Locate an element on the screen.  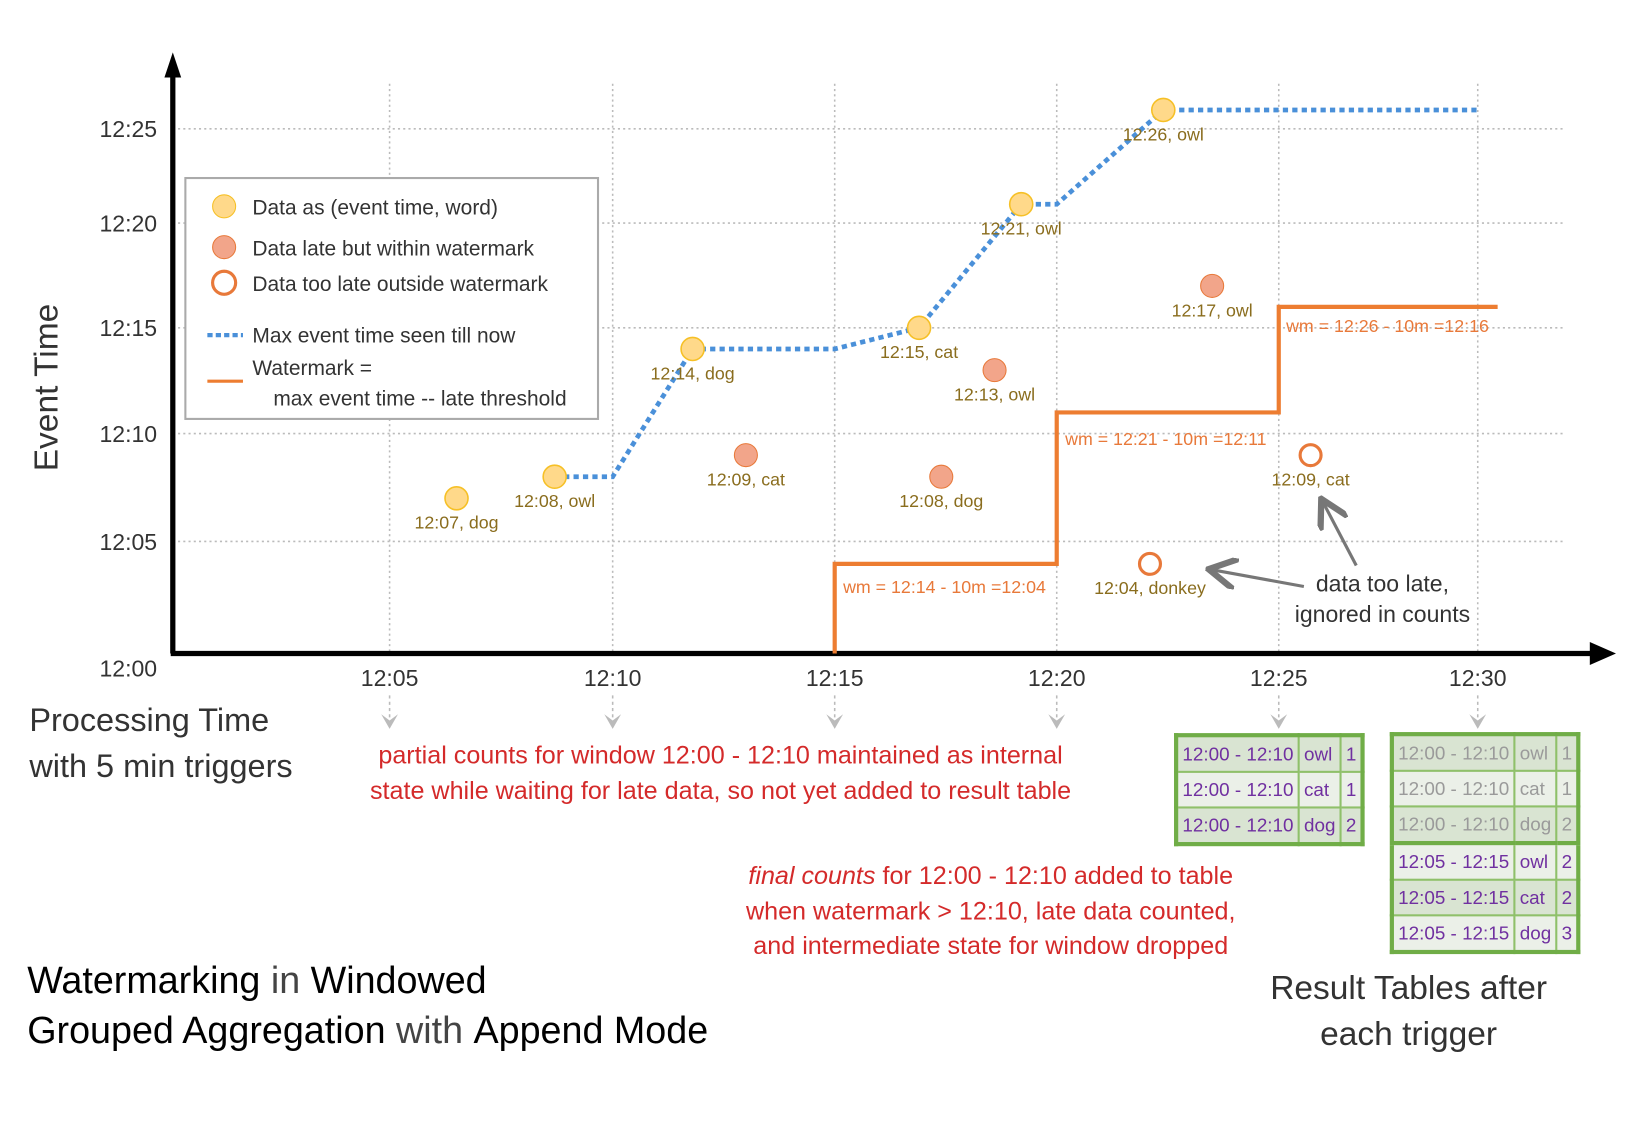
data-point-late: 12:08, dog is located at coordinates (941, 487).